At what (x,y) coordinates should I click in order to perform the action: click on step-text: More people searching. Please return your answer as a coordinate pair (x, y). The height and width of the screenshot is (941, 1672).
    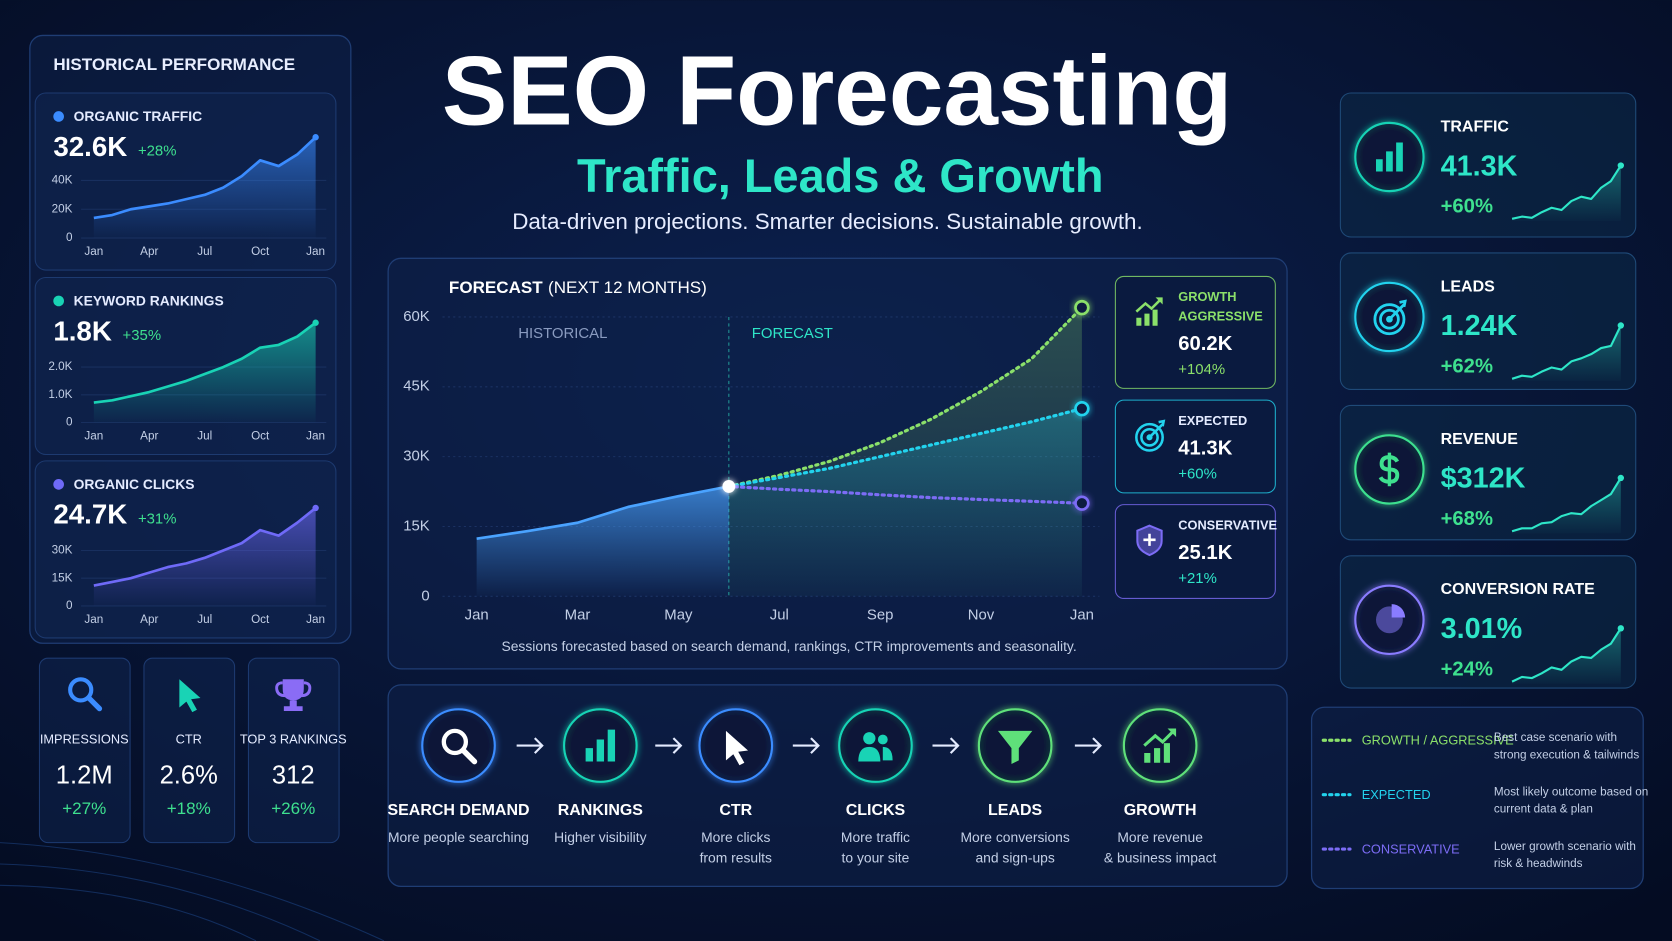
    Looking at the image, I should click on (458, 837).